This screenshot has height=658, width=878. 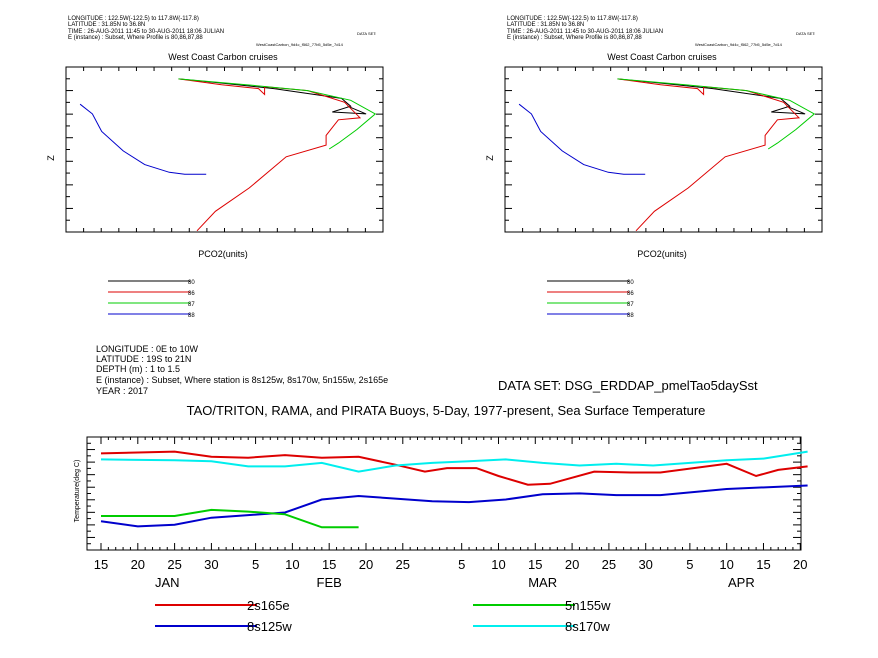 I want to click on legend: 2s165e 8s125w 5n155w 8s170w, so click(x=383, y=616).